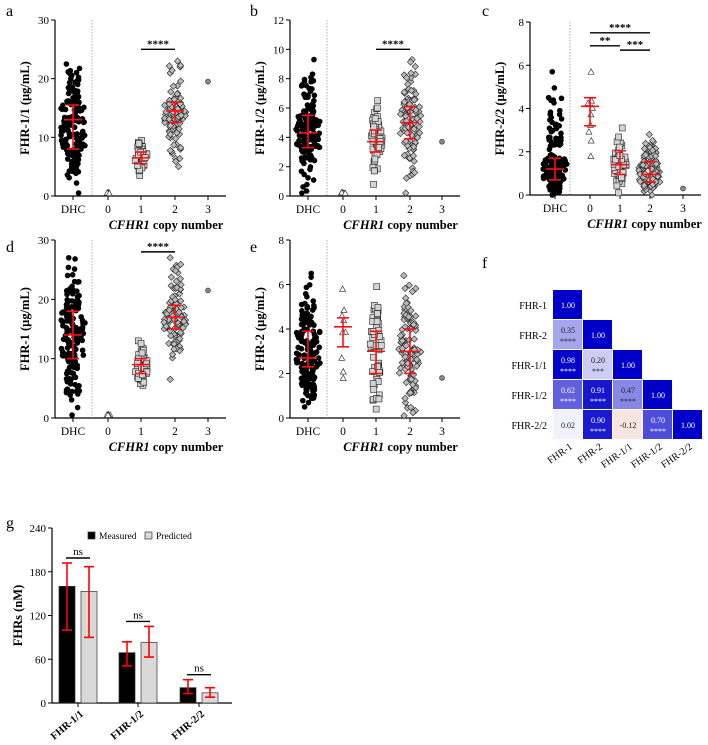 This screenshot has width=708, height=745. What do you see at coordinates (529, 426) in the screenshot?
I see `row-label: FHR-2/2` at bounding box center [529, 426].